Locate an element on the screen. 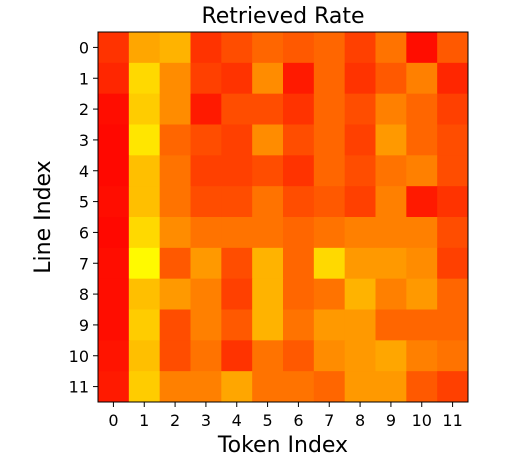 The height and width of the screenshot is (455, 525). heatmap-cell-r4-c11 is located at coordinates (453, 171).